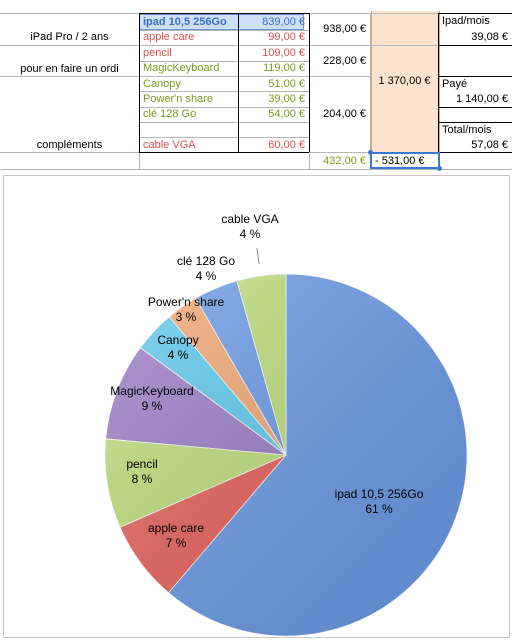  Describe the element at coordinates (286, 99) in the screenshot. I see `item-price-powernshare: 39,00 €` at that location.